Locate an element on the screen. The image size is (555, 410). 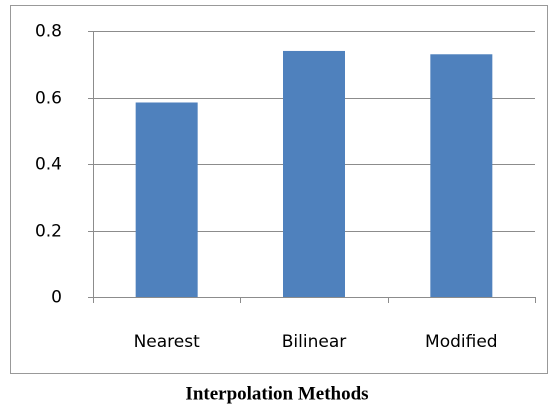
y-tick-label: 0.8 is located at coordinates (48, 32).